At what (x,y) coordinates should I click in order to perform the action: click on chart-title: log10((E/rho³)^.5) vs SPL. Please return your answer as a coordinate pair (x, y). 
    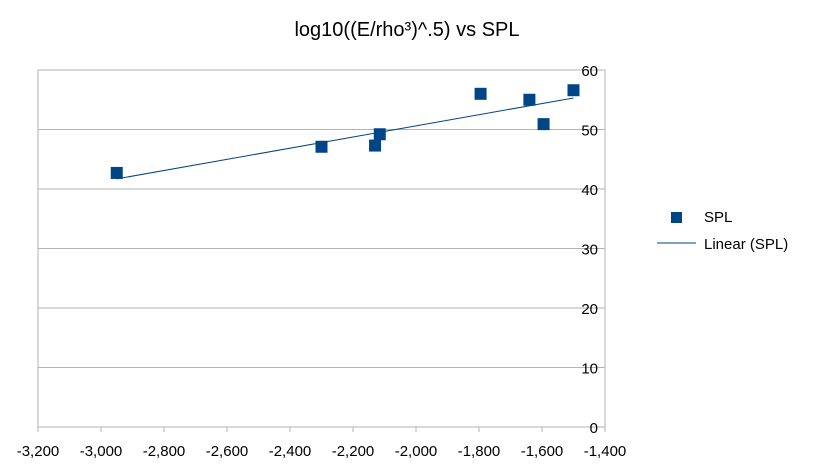
    Looking at the image, I should click on (406, 30).